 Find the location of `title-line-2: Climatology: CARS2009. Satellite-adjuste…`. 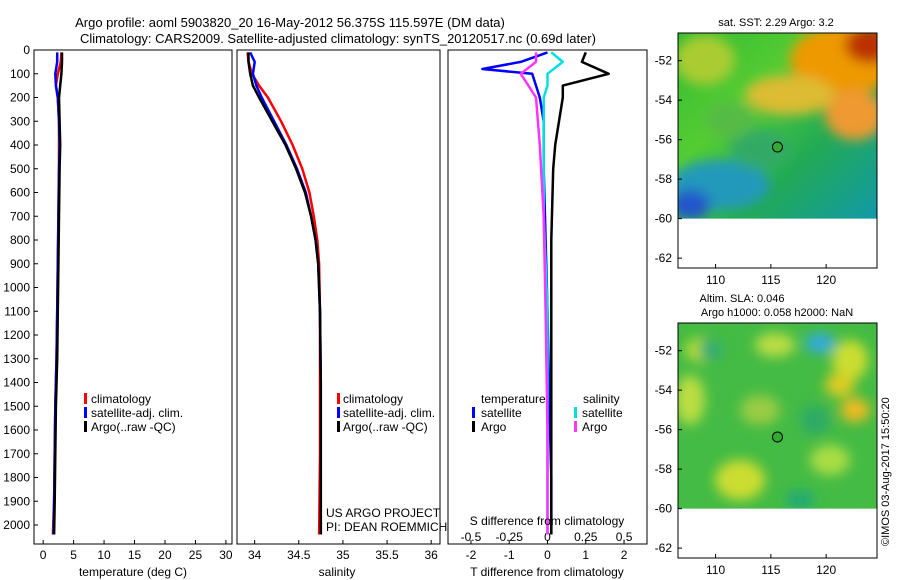

title-line-2: Climatology: CARS2009. Satellite-adjuste… is located at coordinates (338, 38).